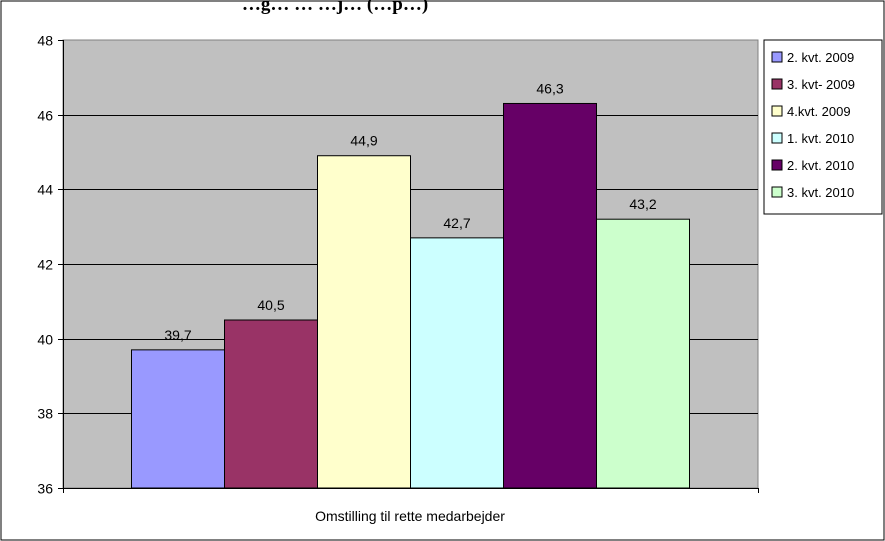  Describe the element at coordinates (820, 57) in the screenshot. I see `legend-label: 2. kvt. 2009` at that location.